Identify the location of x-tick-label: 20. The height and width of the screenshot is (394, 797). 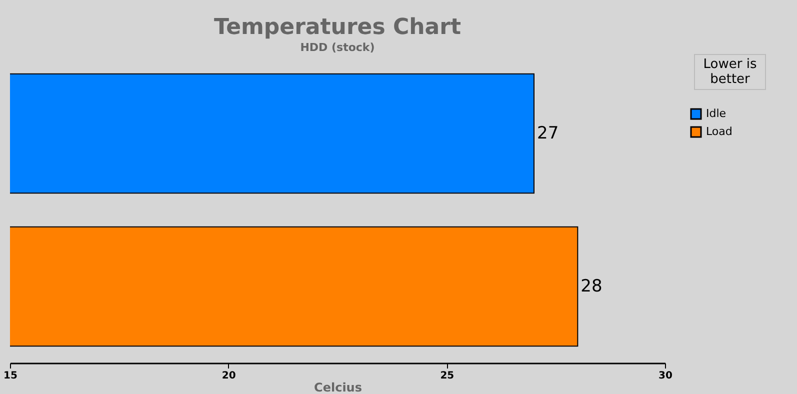
(229, 376).